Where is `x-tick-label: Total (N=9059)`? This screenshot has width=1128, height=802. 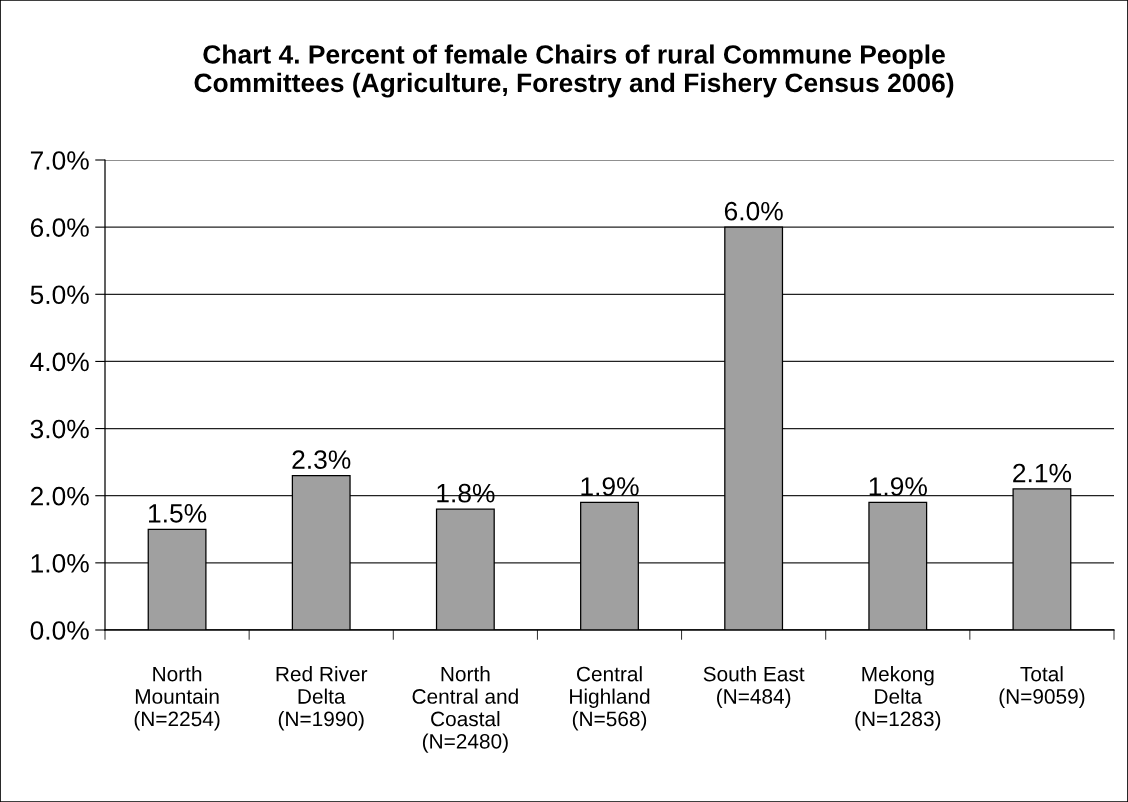
x-tick-label: Total (N=9059) is located at coordinates (1042, 687).